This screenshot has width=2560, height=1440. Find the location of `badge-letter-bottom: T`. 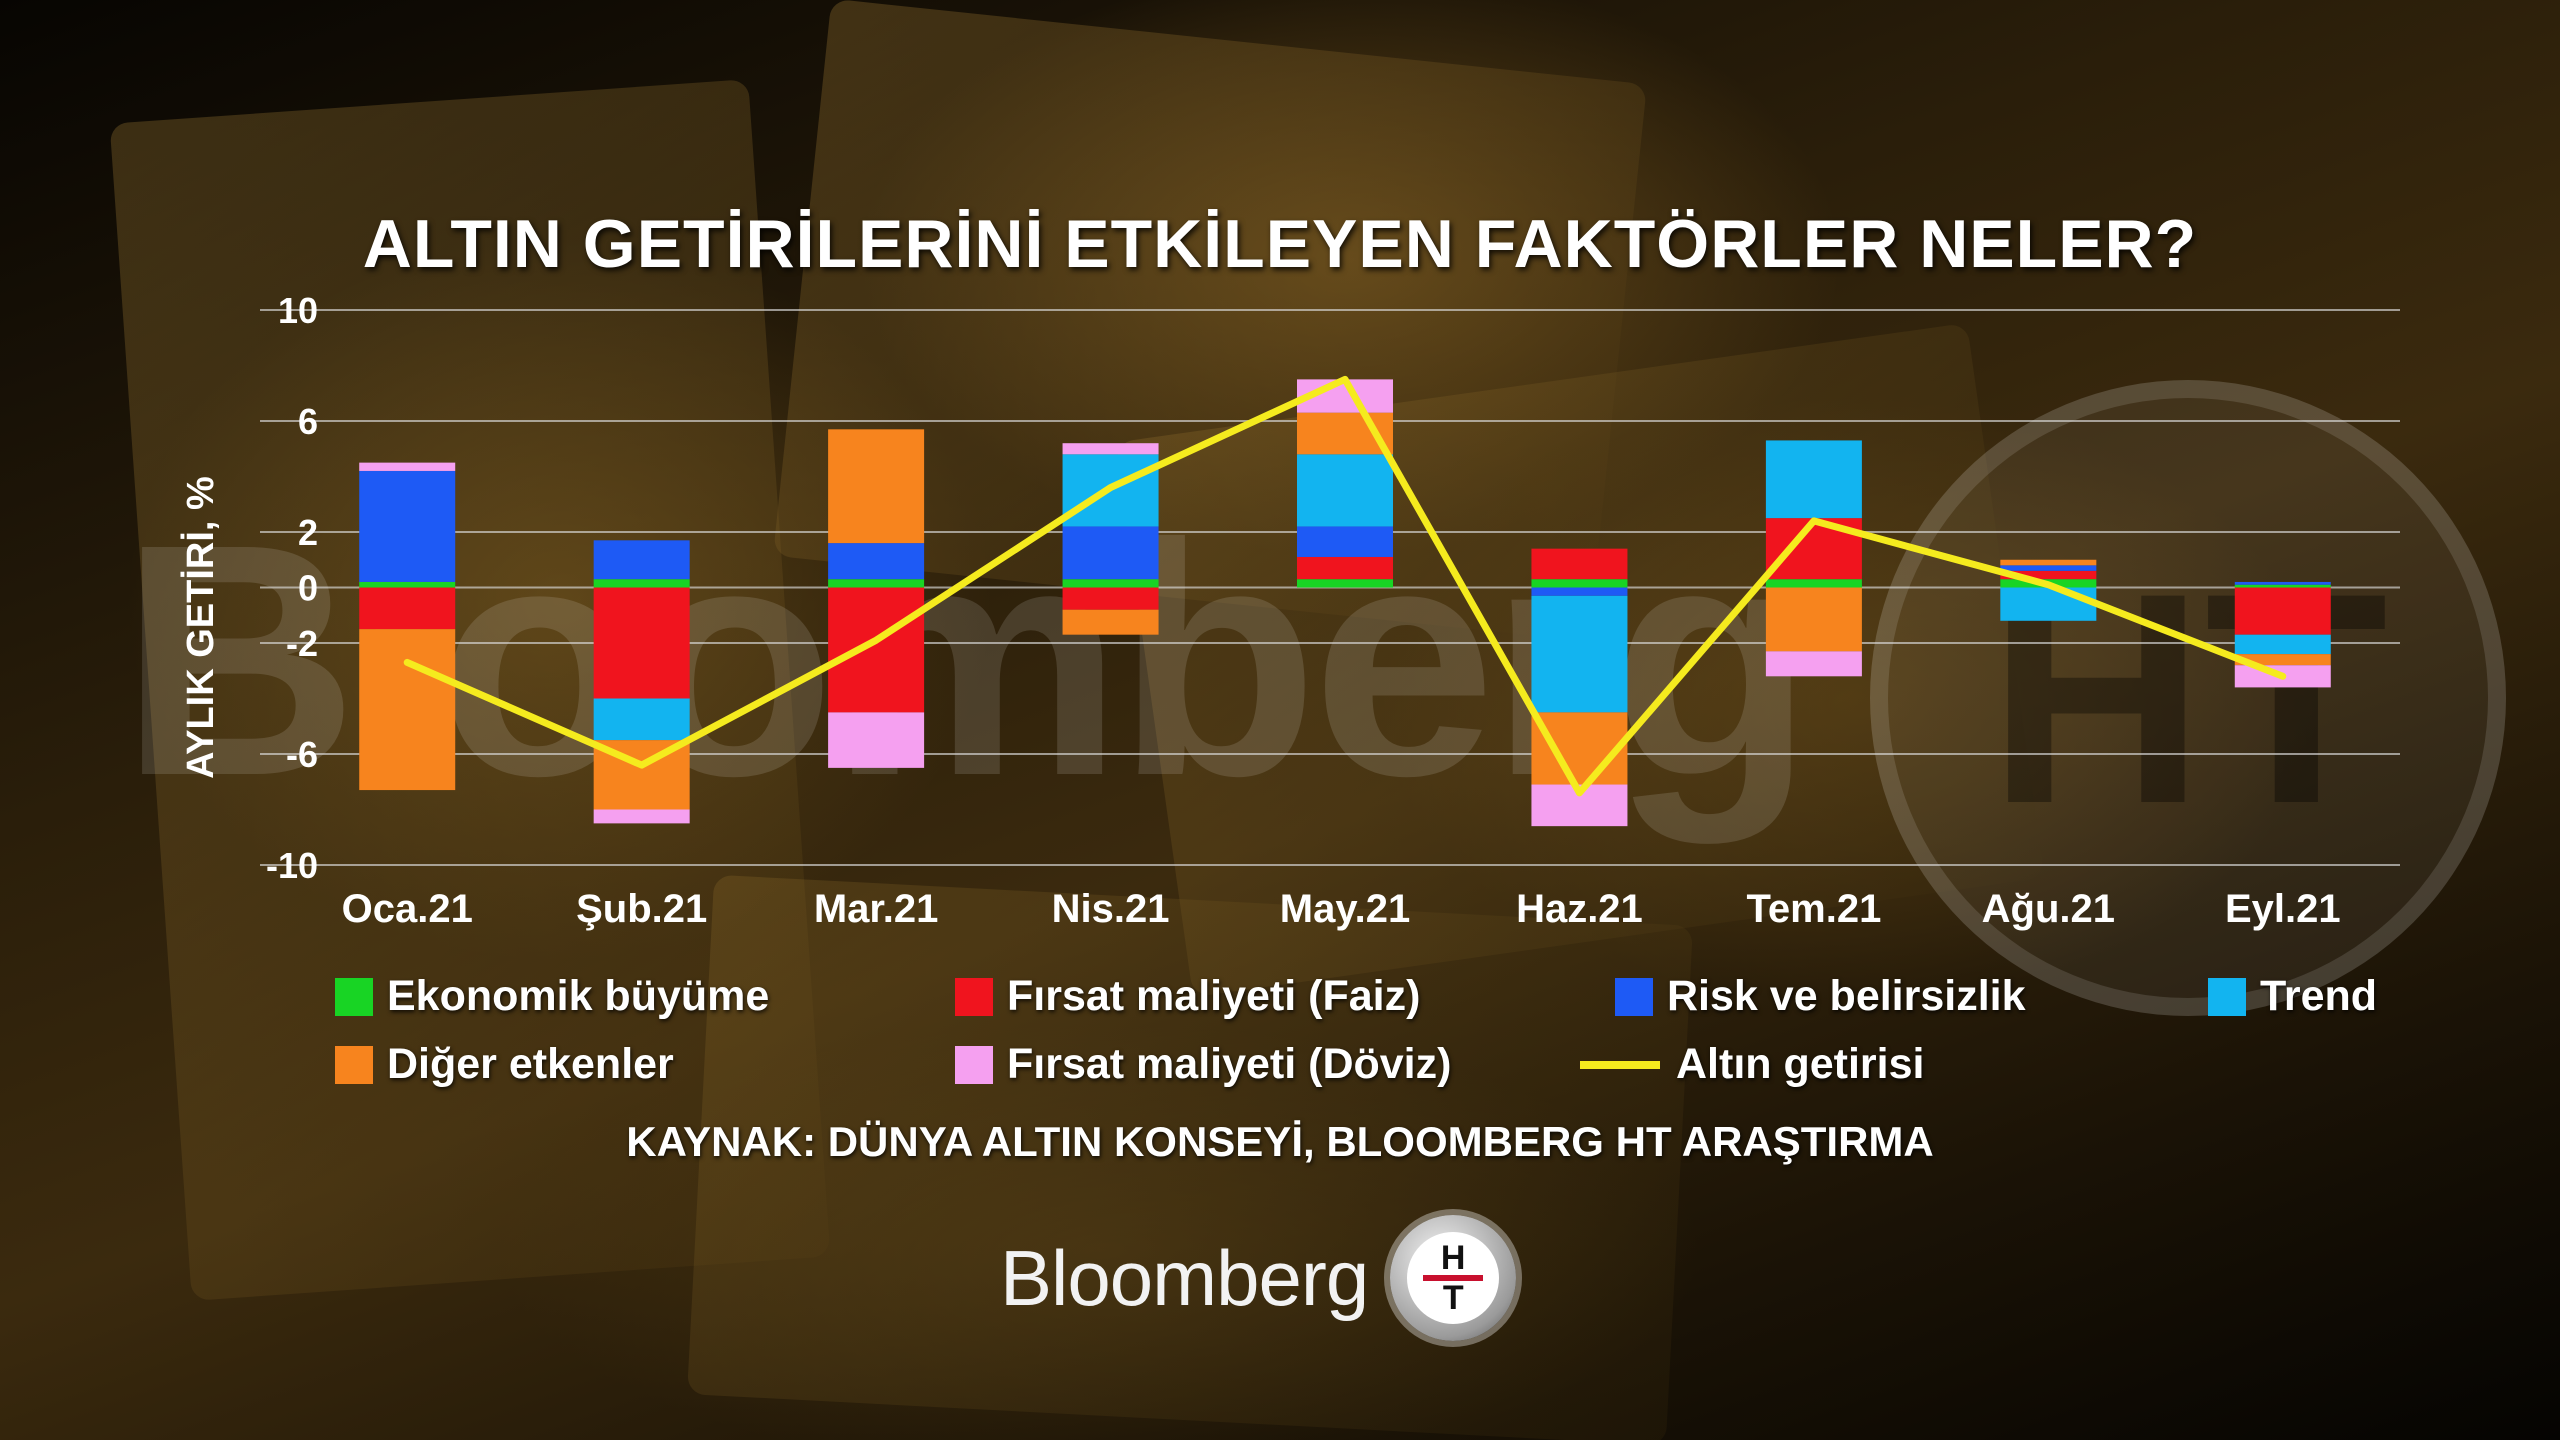

badge-letter-bottom: T is located at coordinates (1453, 1298).